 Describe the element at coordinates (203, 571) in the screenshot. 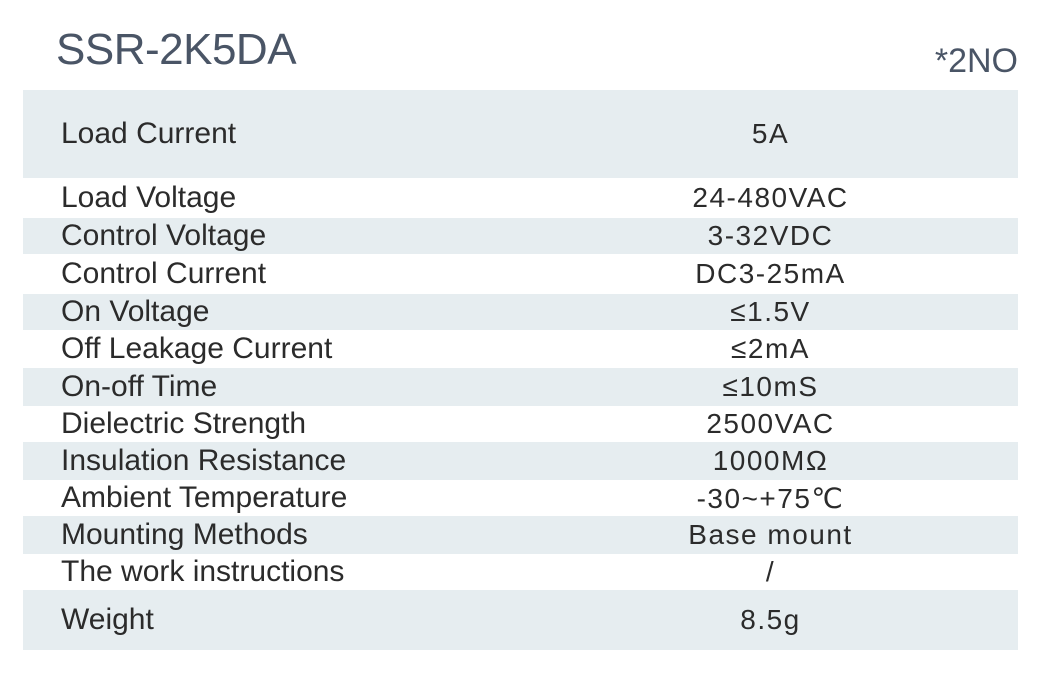

I see `spec-label: The work instructions` at that location.